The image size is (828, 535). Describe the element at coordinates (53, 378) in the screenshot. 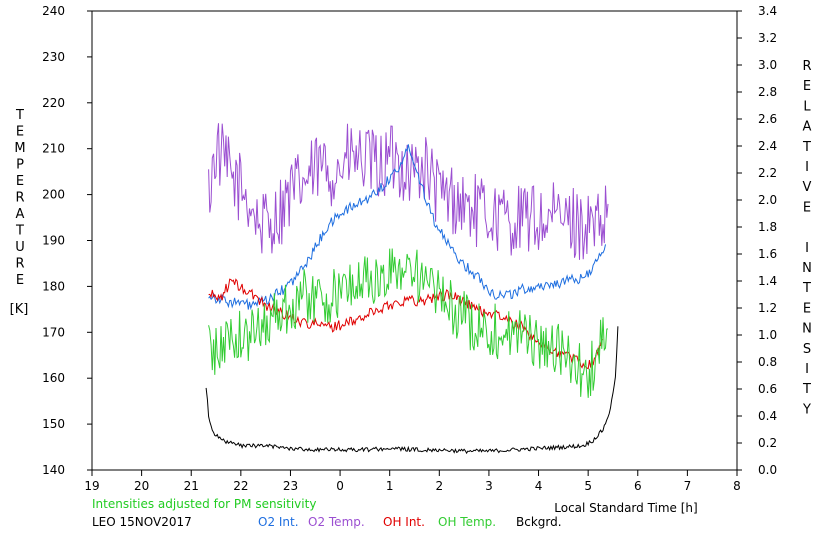

I see `left-tick-label: 160` at that location.